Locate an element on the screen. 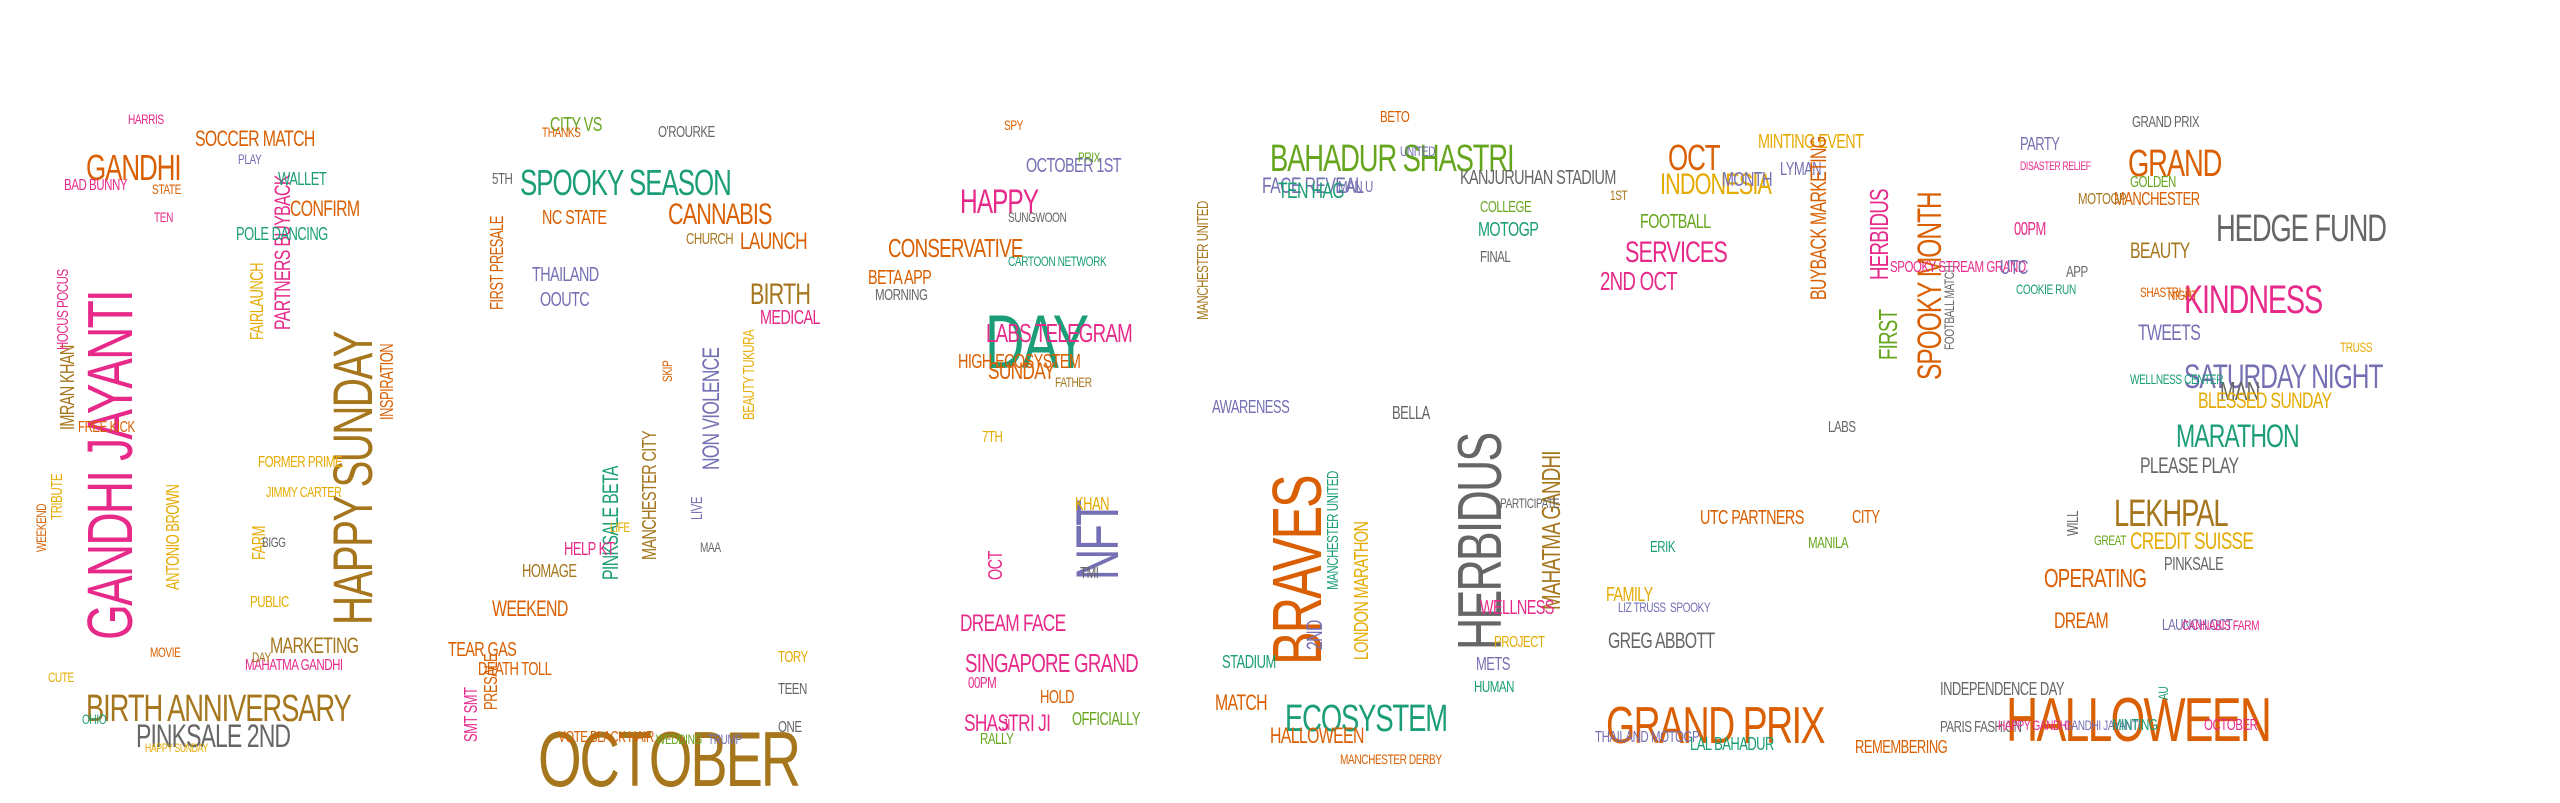 This screenshot has width=2560, height=803. word-cloud-term: OCTOBER 1ST is located at coordinates (1073, 166).